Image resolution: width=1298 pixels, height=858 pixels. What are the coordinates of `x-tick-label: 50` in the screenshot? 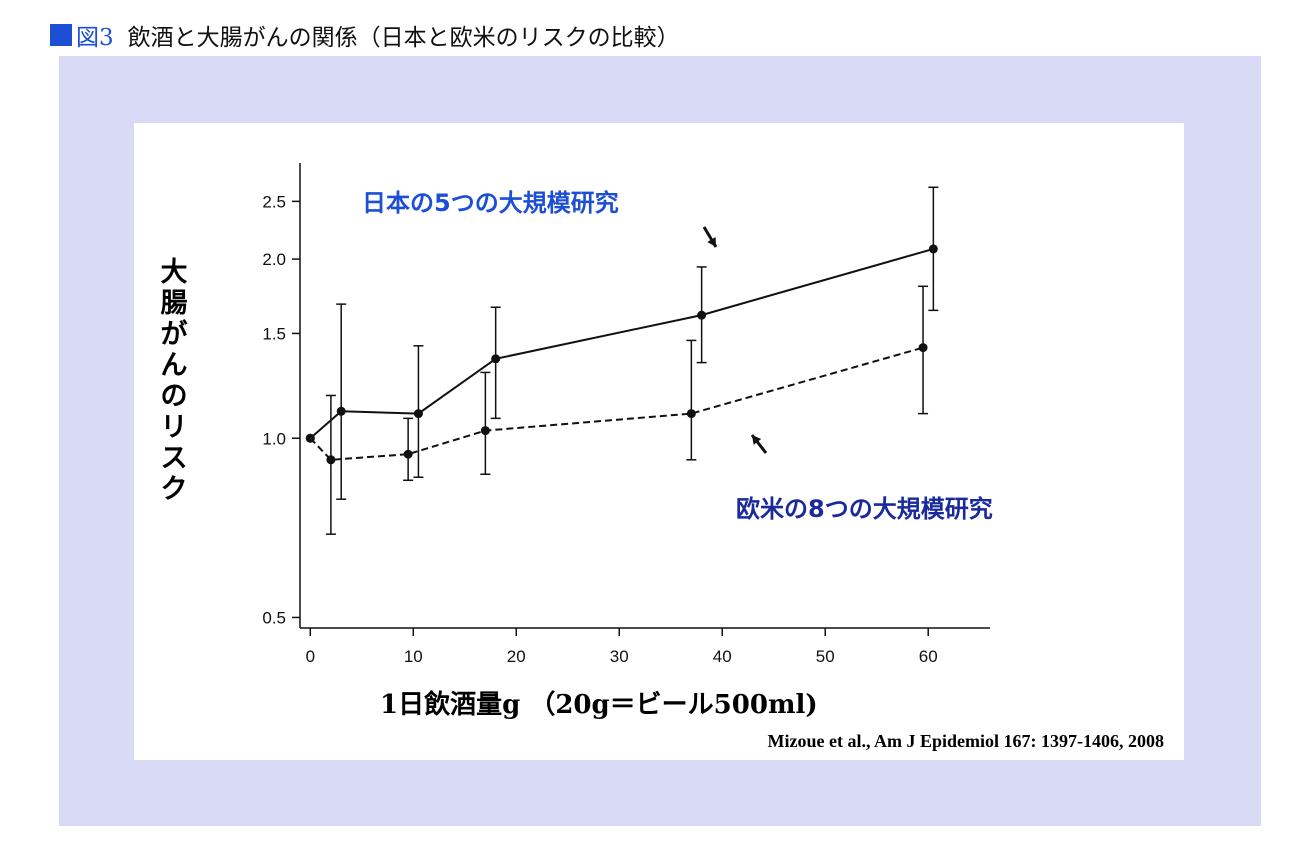 It's located at (825, 656).